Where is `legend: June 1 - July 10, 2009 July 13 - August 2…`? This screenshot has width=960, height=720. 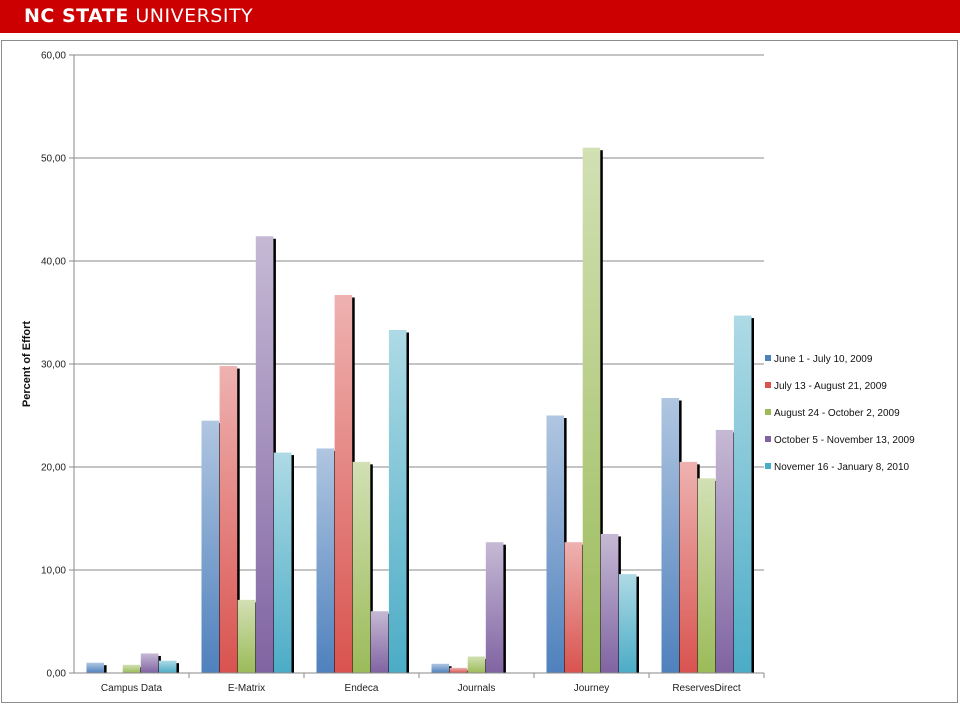
legend: June 1 - July 10, 2009 July 13 - August 2… is located at coordinates (840, 413).